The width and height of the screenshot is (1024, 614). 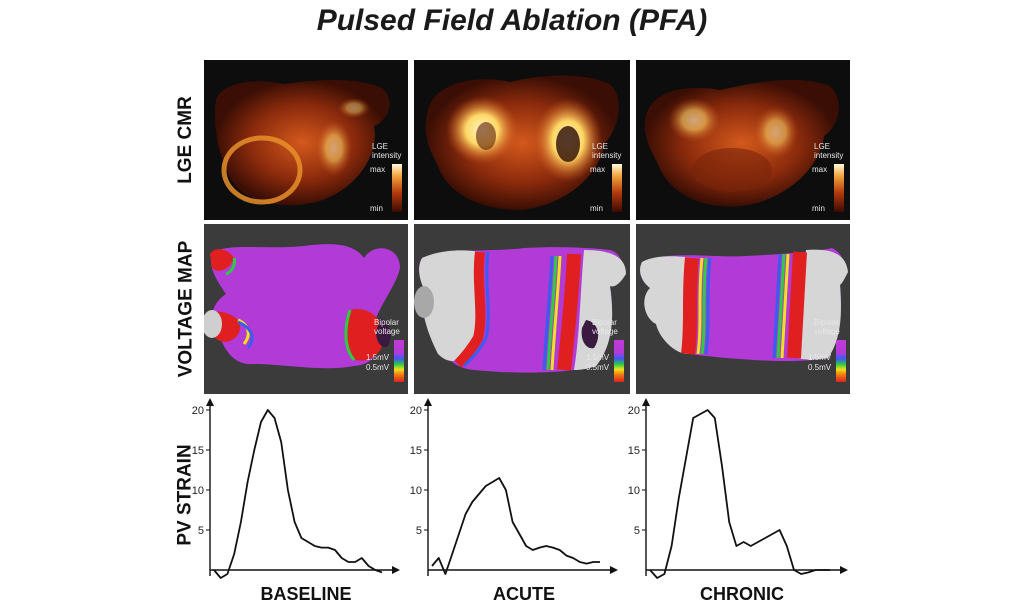 I want to click on row-label-voltage-map: VOLTAGE MAP, so click(x=186, y=309).